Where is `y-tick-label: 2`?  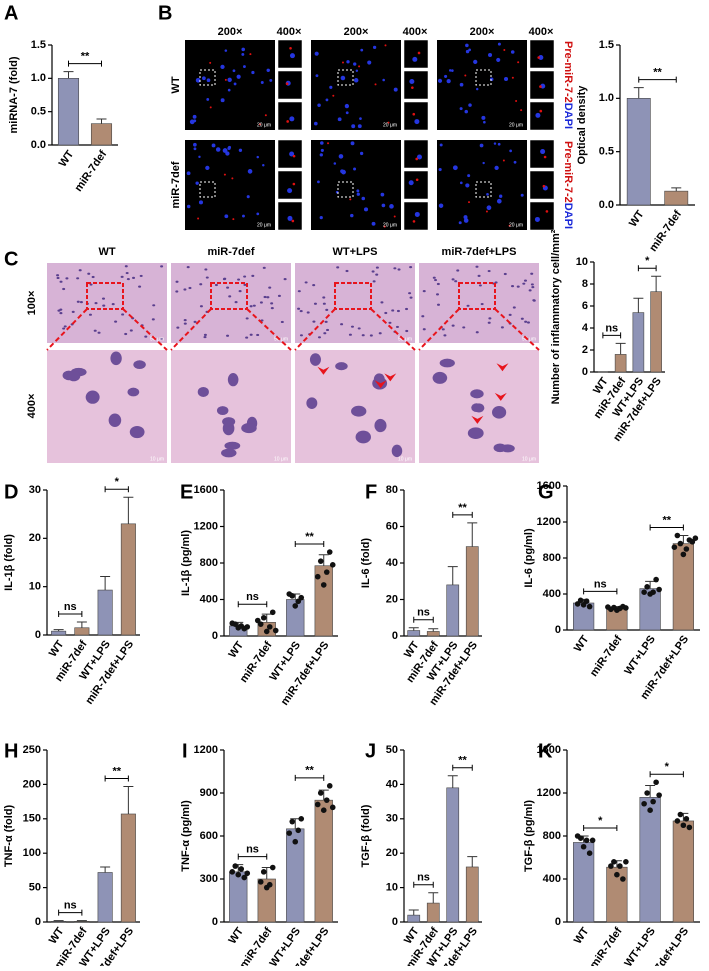 y-tick-label: 2 is located at coordinates (585, 350).